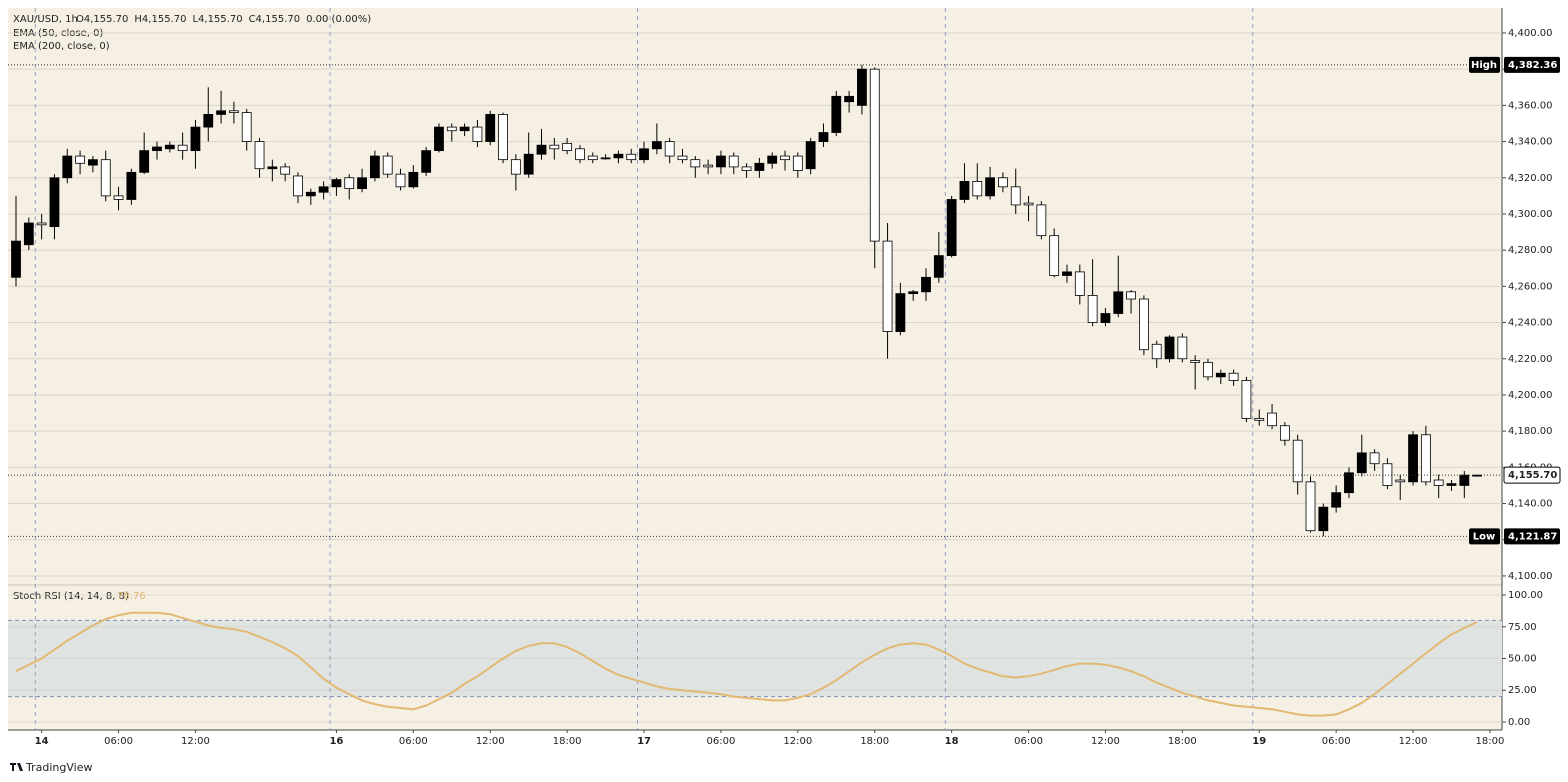 The width and height of the screenshot is (1568, 782). What do you see at coordinates (1530, 250) in the screenshot?
I see `y-tick-label: 4,280.00` at bounding box center [1530, 250].